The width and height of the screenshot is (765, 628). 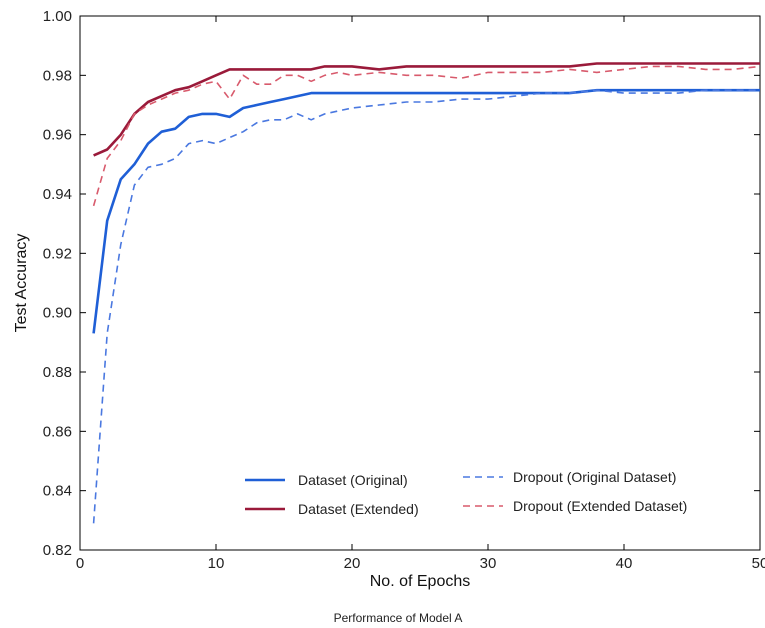 I want to click on legend-label: Dropout (Extended Dataset), so click(x=600, y=506).